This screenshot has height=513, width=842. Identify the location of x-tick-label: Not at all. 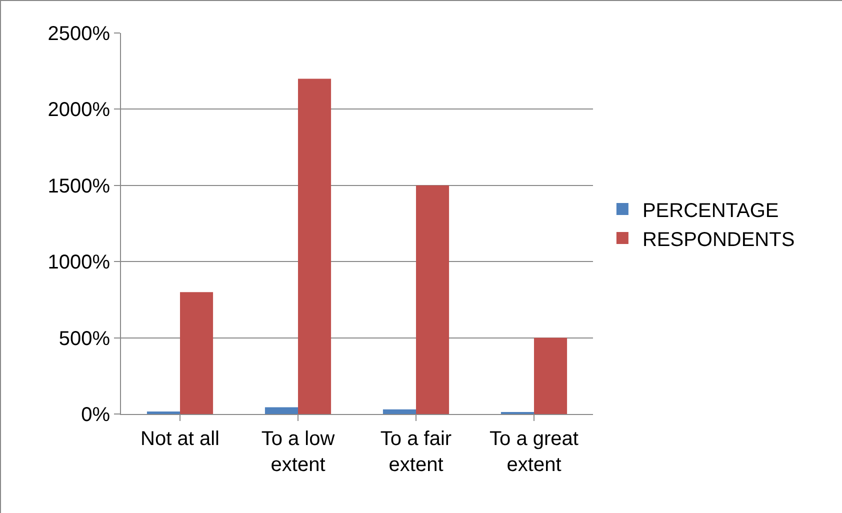
(180, 439).